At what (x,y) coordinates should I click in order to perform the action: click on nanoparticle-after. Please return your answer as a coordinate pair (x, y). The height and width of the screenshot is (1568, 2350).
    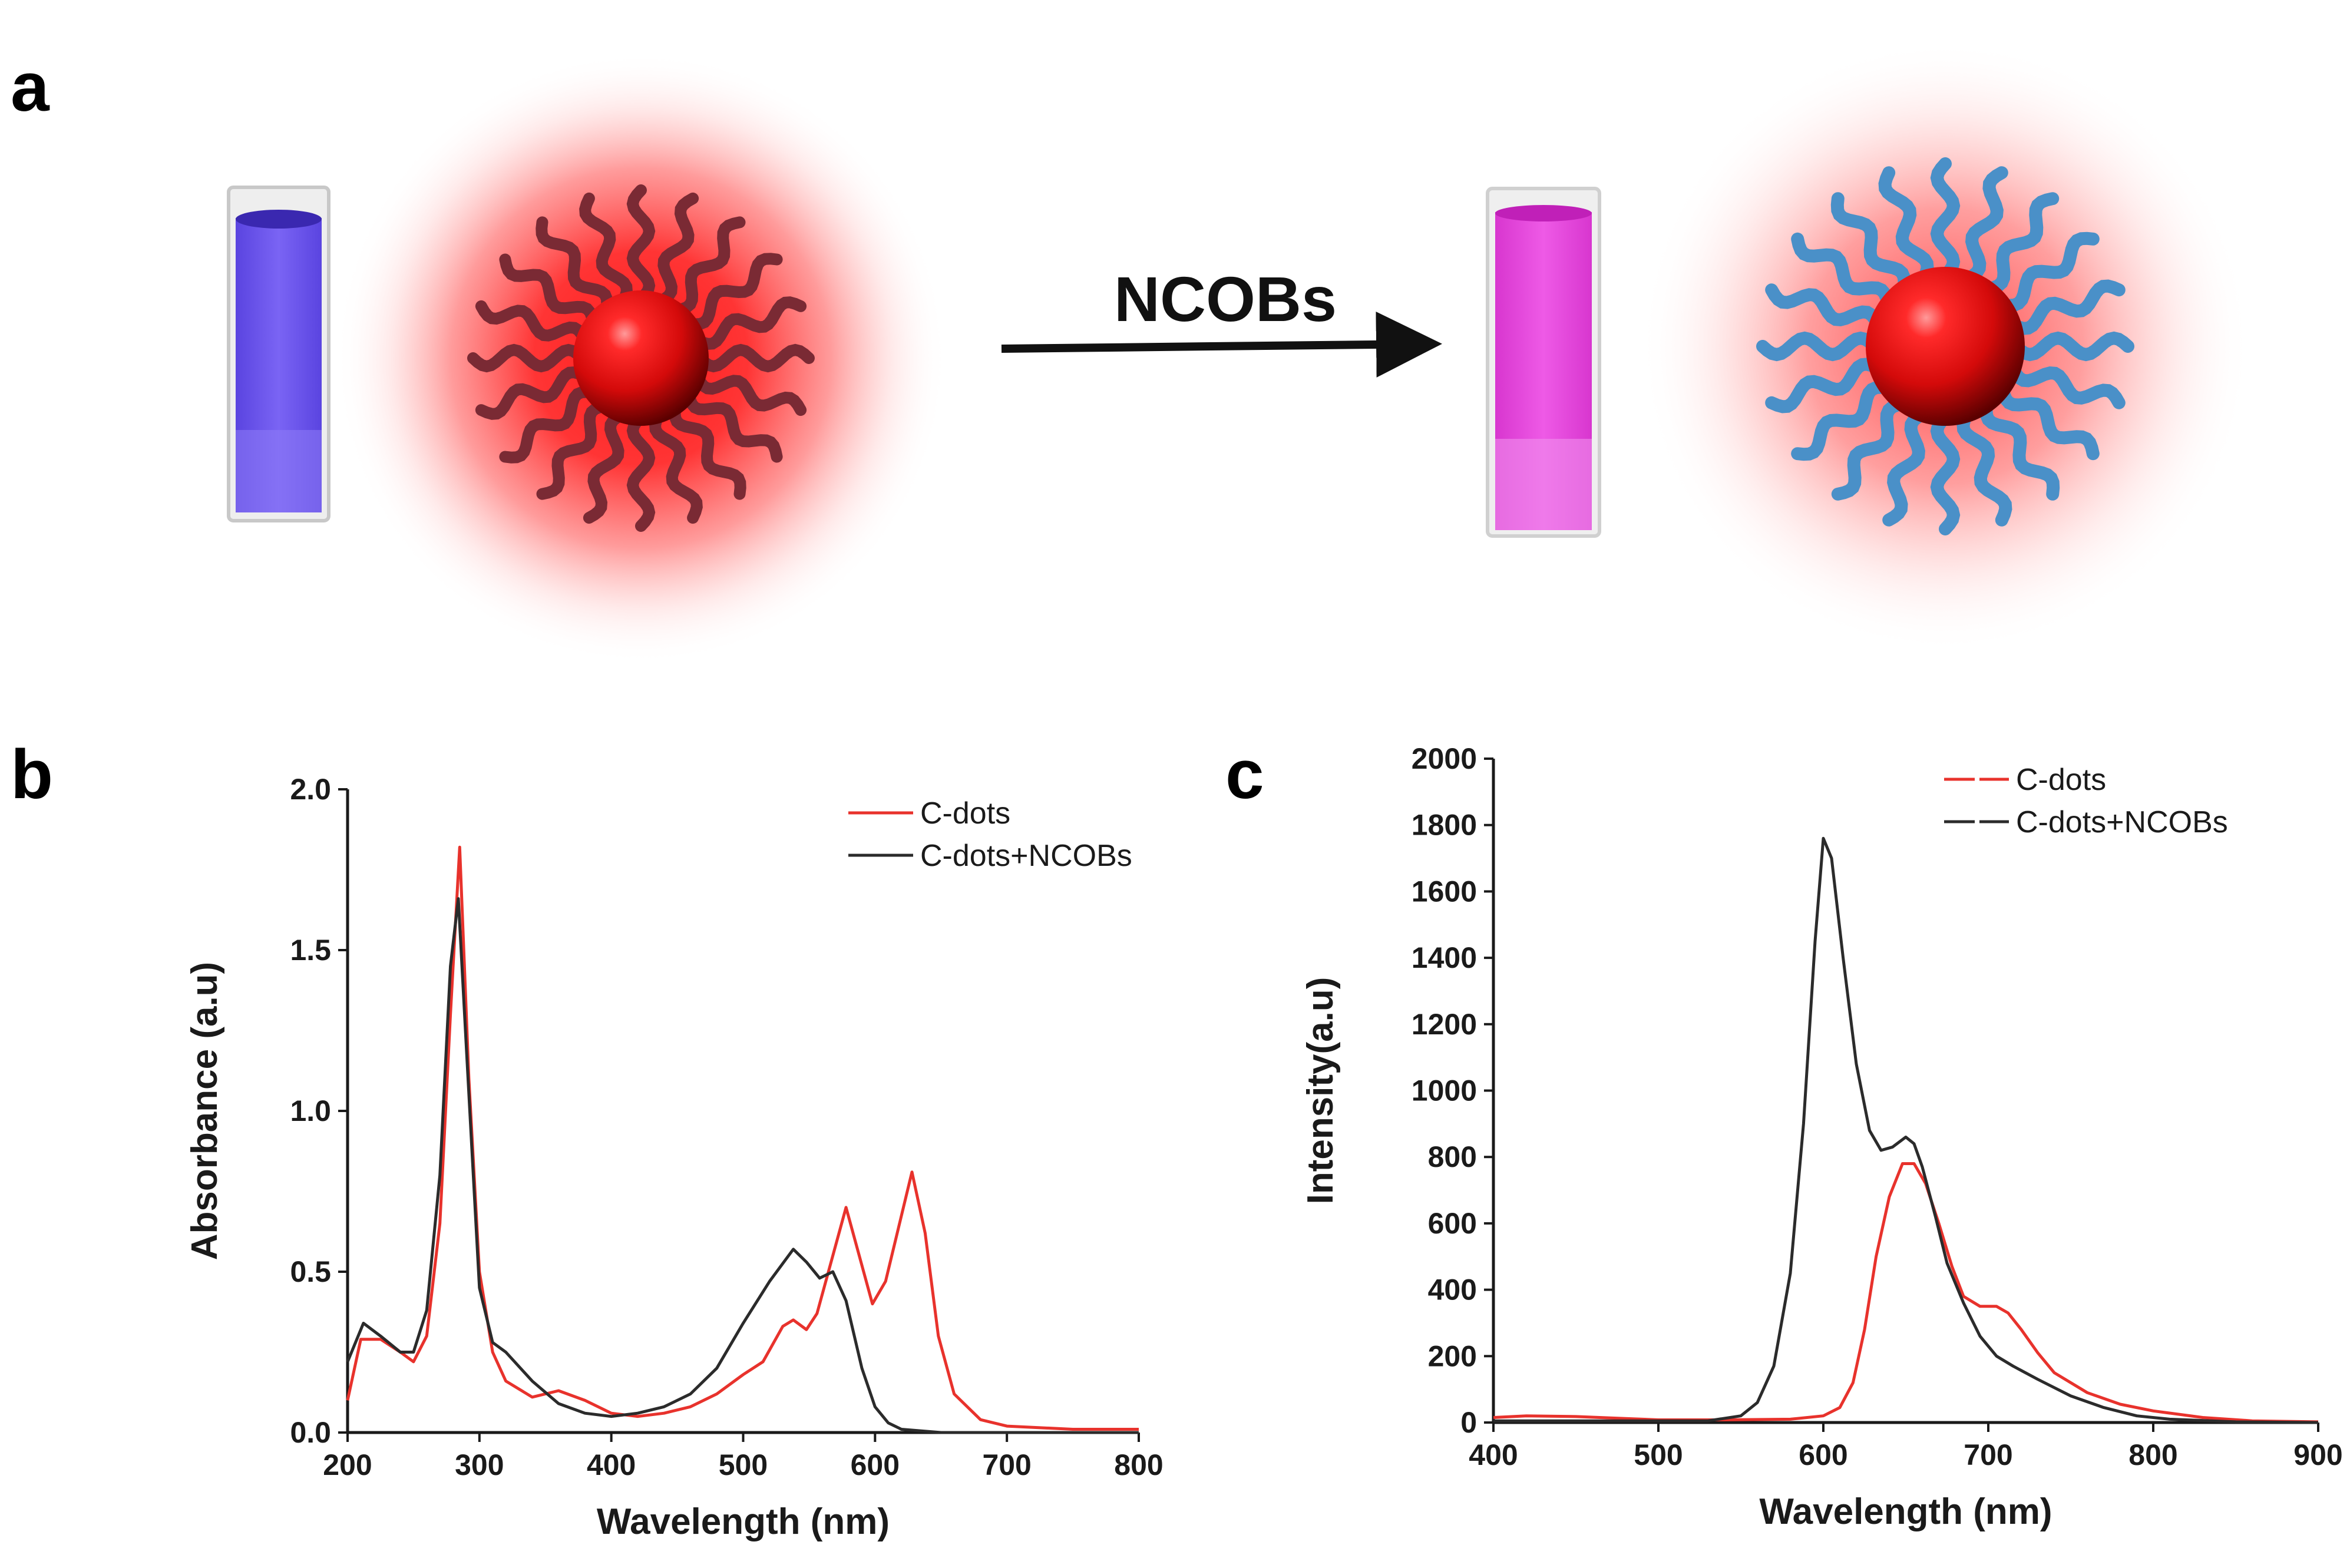
    Looking at the image, I should click on (1945, 346).